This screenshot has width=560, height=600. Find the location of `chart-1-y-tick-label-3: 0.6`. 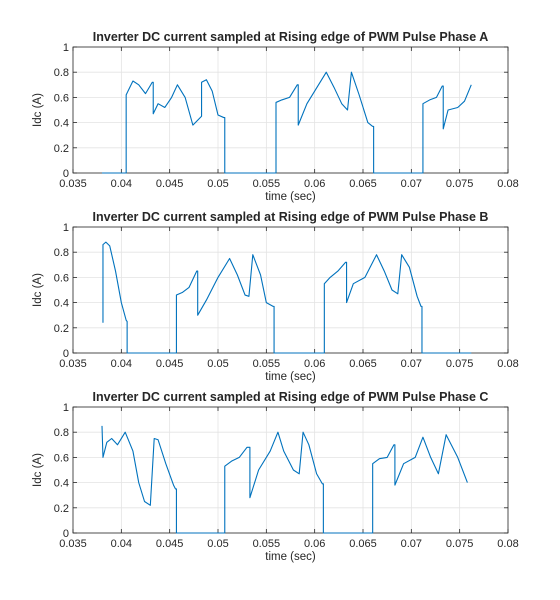

chart-1-y-tick-label-3: 0.6 is located at coordinates (61, 278).